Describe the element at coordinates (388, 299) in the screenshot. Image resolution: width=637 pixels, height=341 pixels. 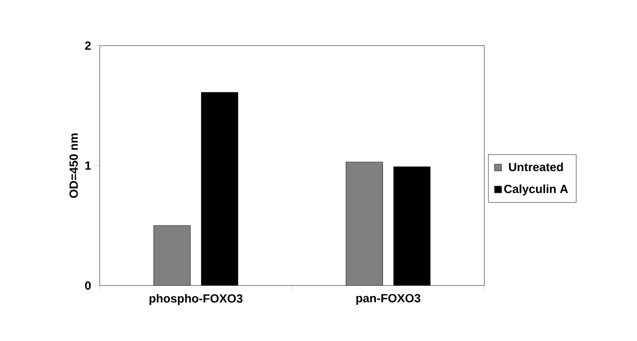
I see `x-tick-label: pan-FOXO3` at that location.